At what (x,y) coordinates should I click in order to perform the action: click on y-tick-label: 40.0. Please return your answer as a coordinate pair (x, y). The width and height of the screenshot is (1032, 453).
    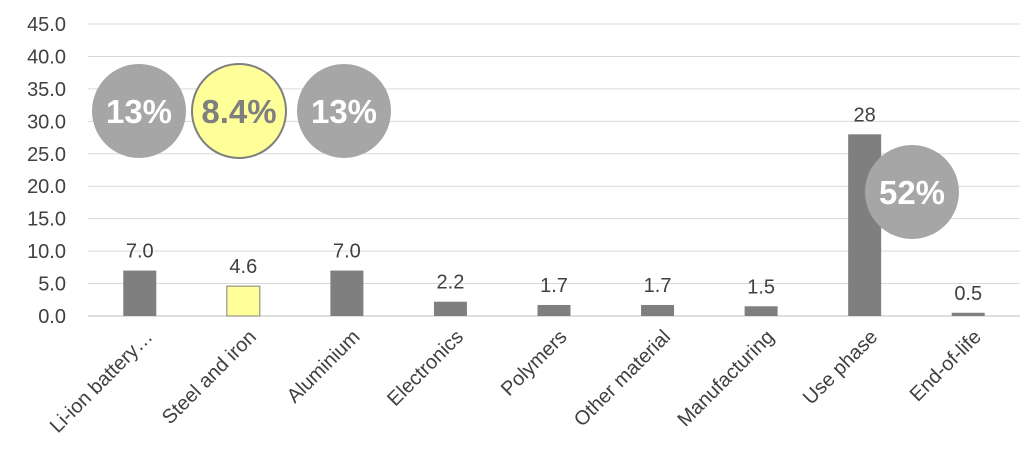
    Looking at the image, I should click on (46, 57).